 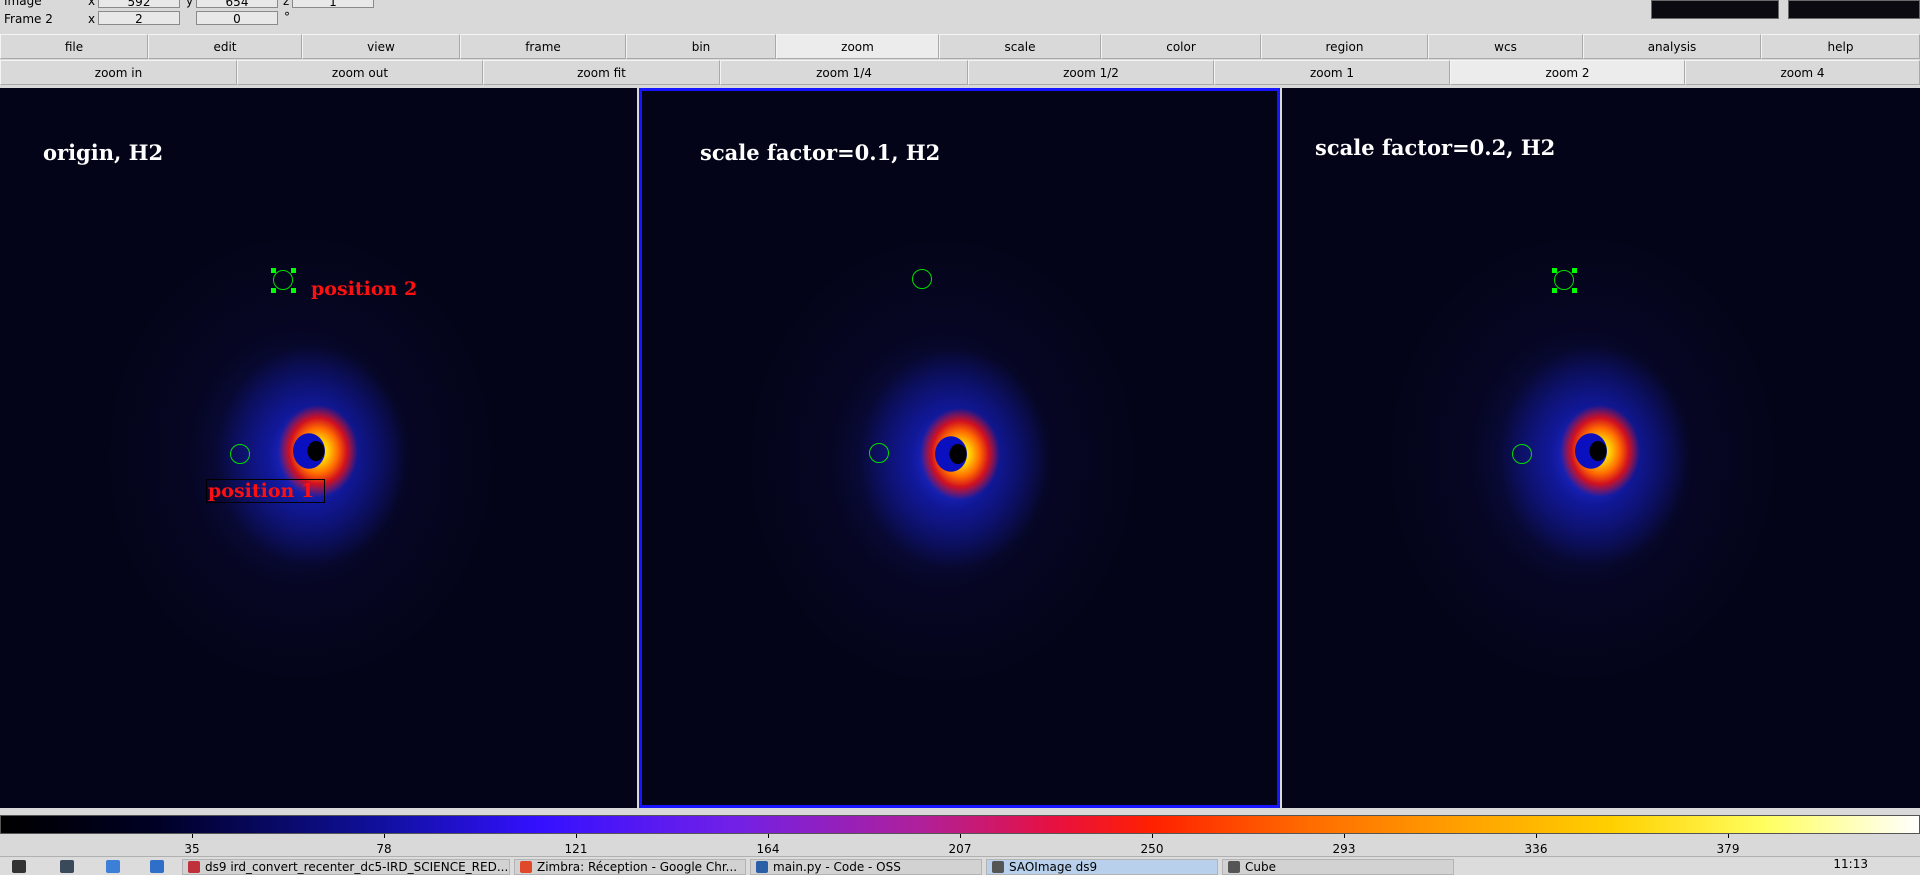 I want to click on menu-view-button: view, so click(x=381, y=46).